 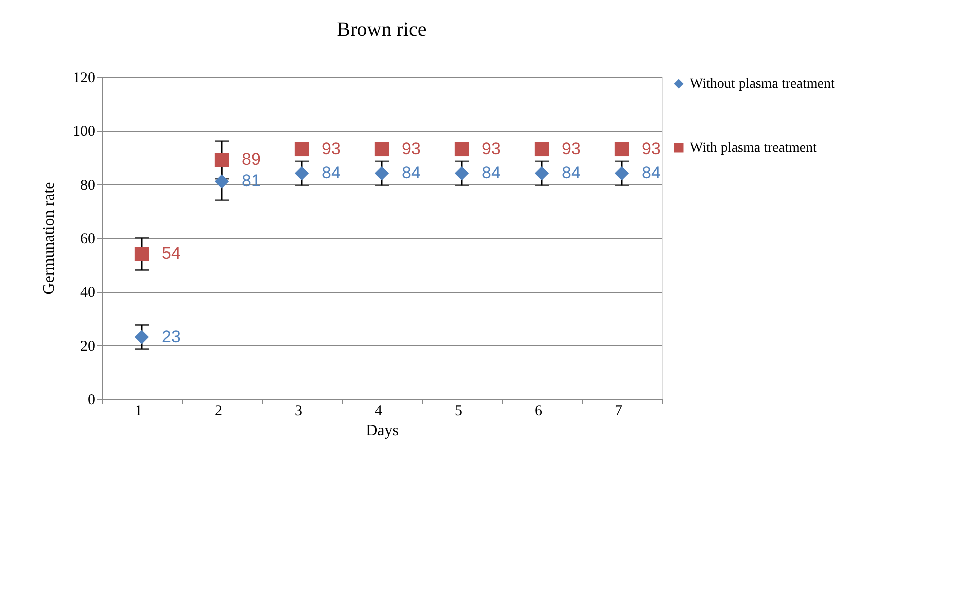 What do you see at coordinates (171, 336) in the screenshot?
I see `data-label: 23` at bounding box center [171, 336].